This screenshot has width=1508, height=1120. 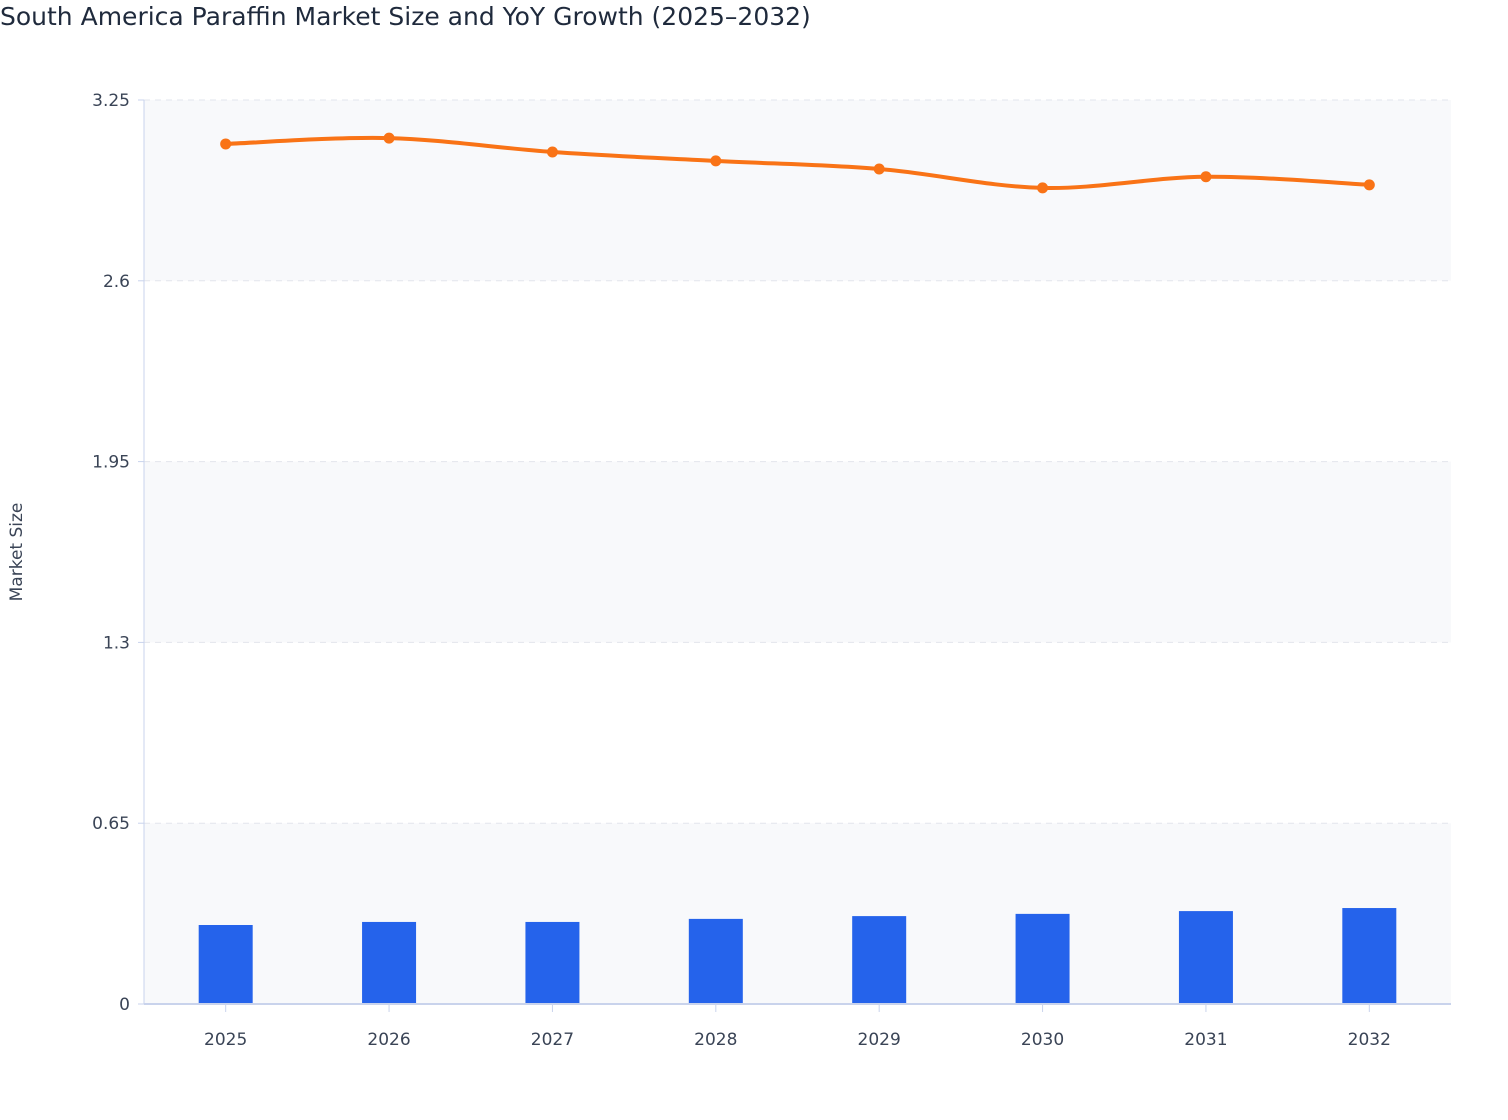 What do you see at coordinates (1205, 957) in the screenshot?
I see `bar-2031` at bounding box center [1205, 957].